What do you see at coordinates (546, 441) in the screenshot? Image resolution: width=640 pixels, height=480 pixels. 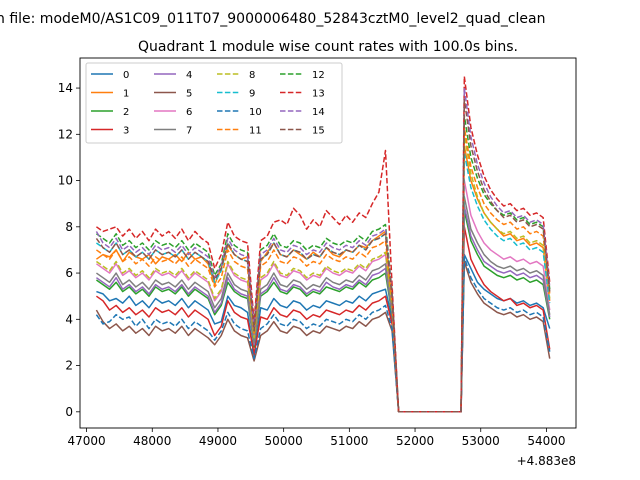 I see `x-tick-label: 54000` at bounding box center [546, 441].